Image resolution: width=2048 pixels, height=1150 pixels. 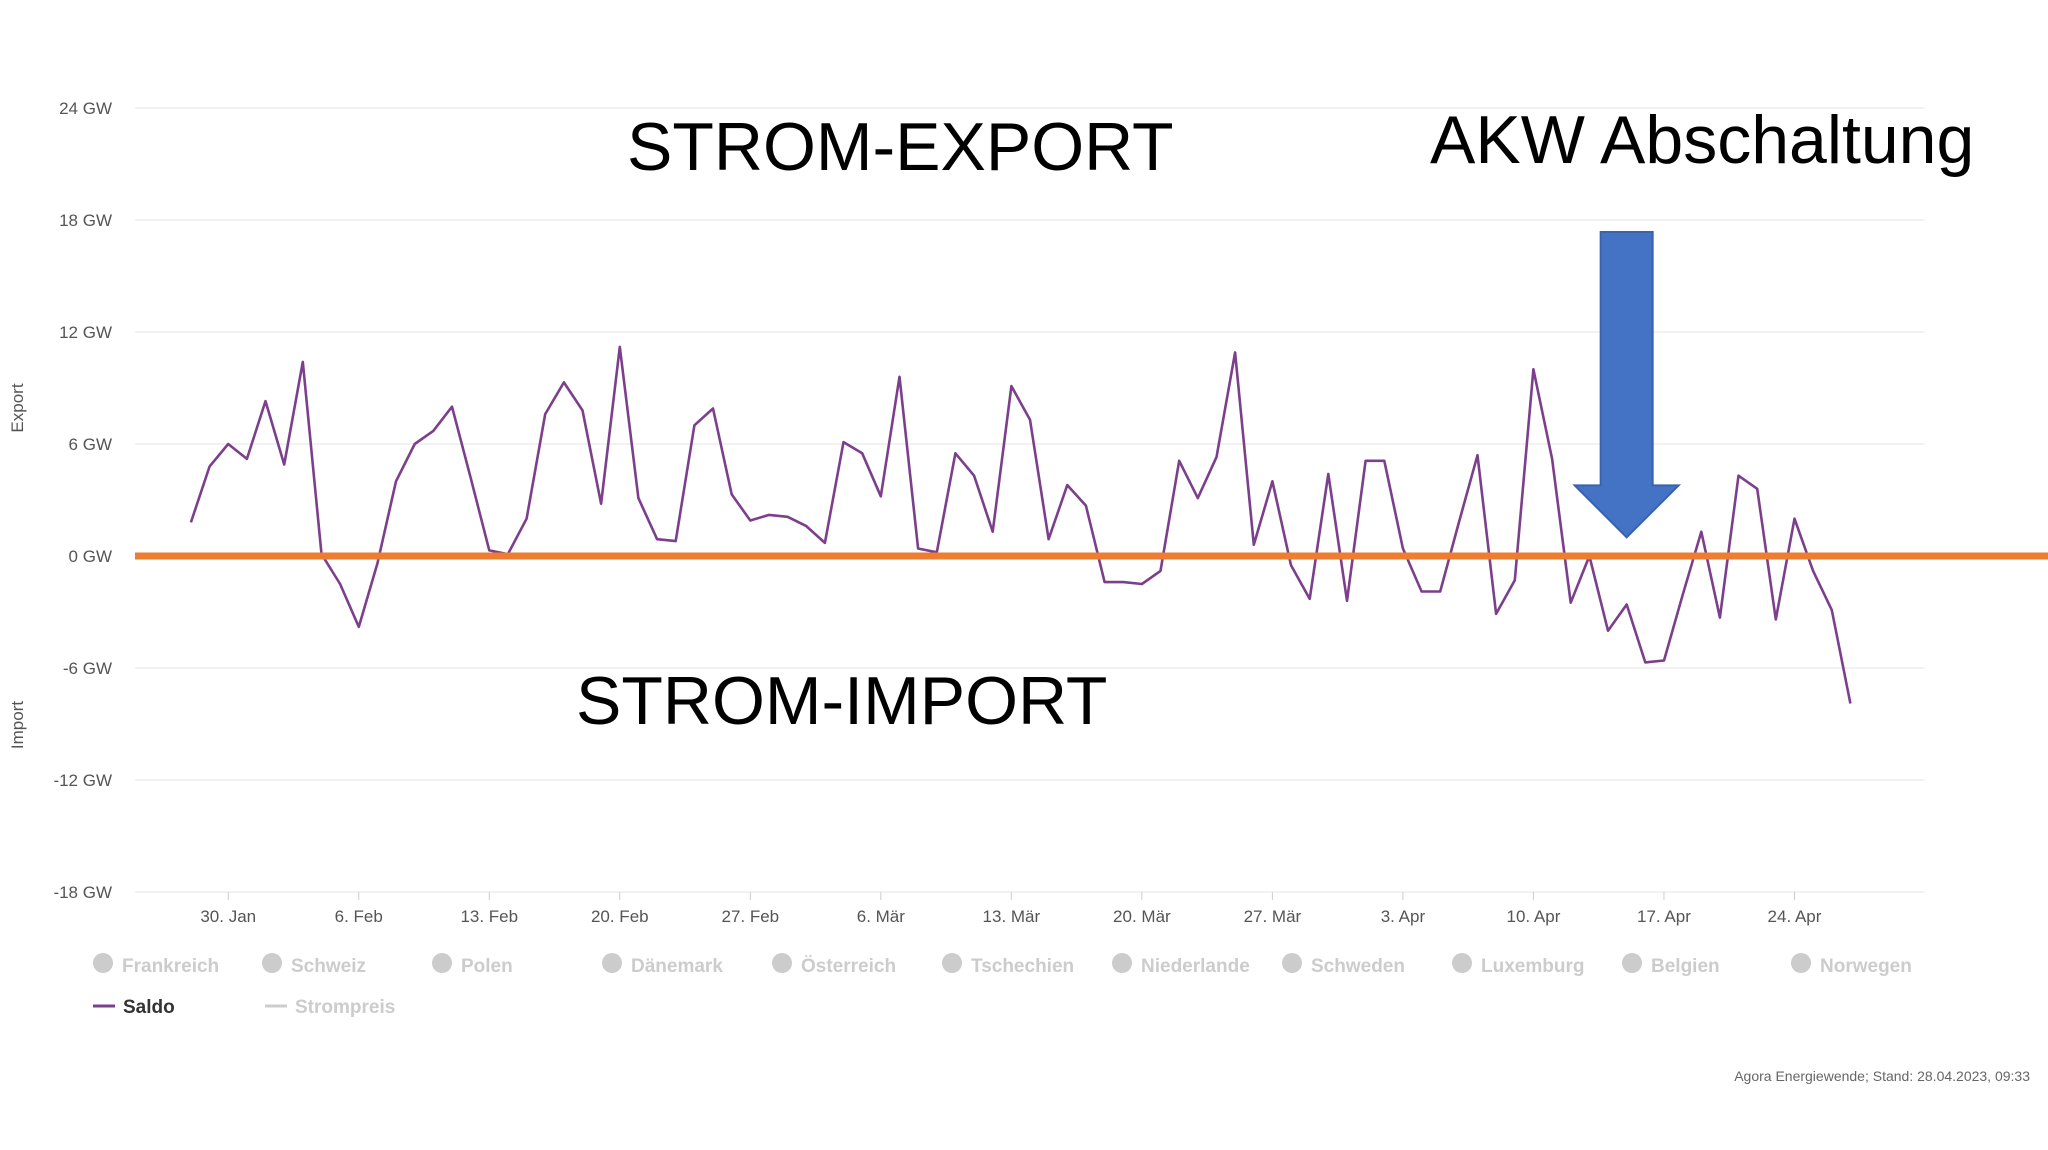 I want to click on y-tick-label: 24 GW, so click(x=85, y=108).